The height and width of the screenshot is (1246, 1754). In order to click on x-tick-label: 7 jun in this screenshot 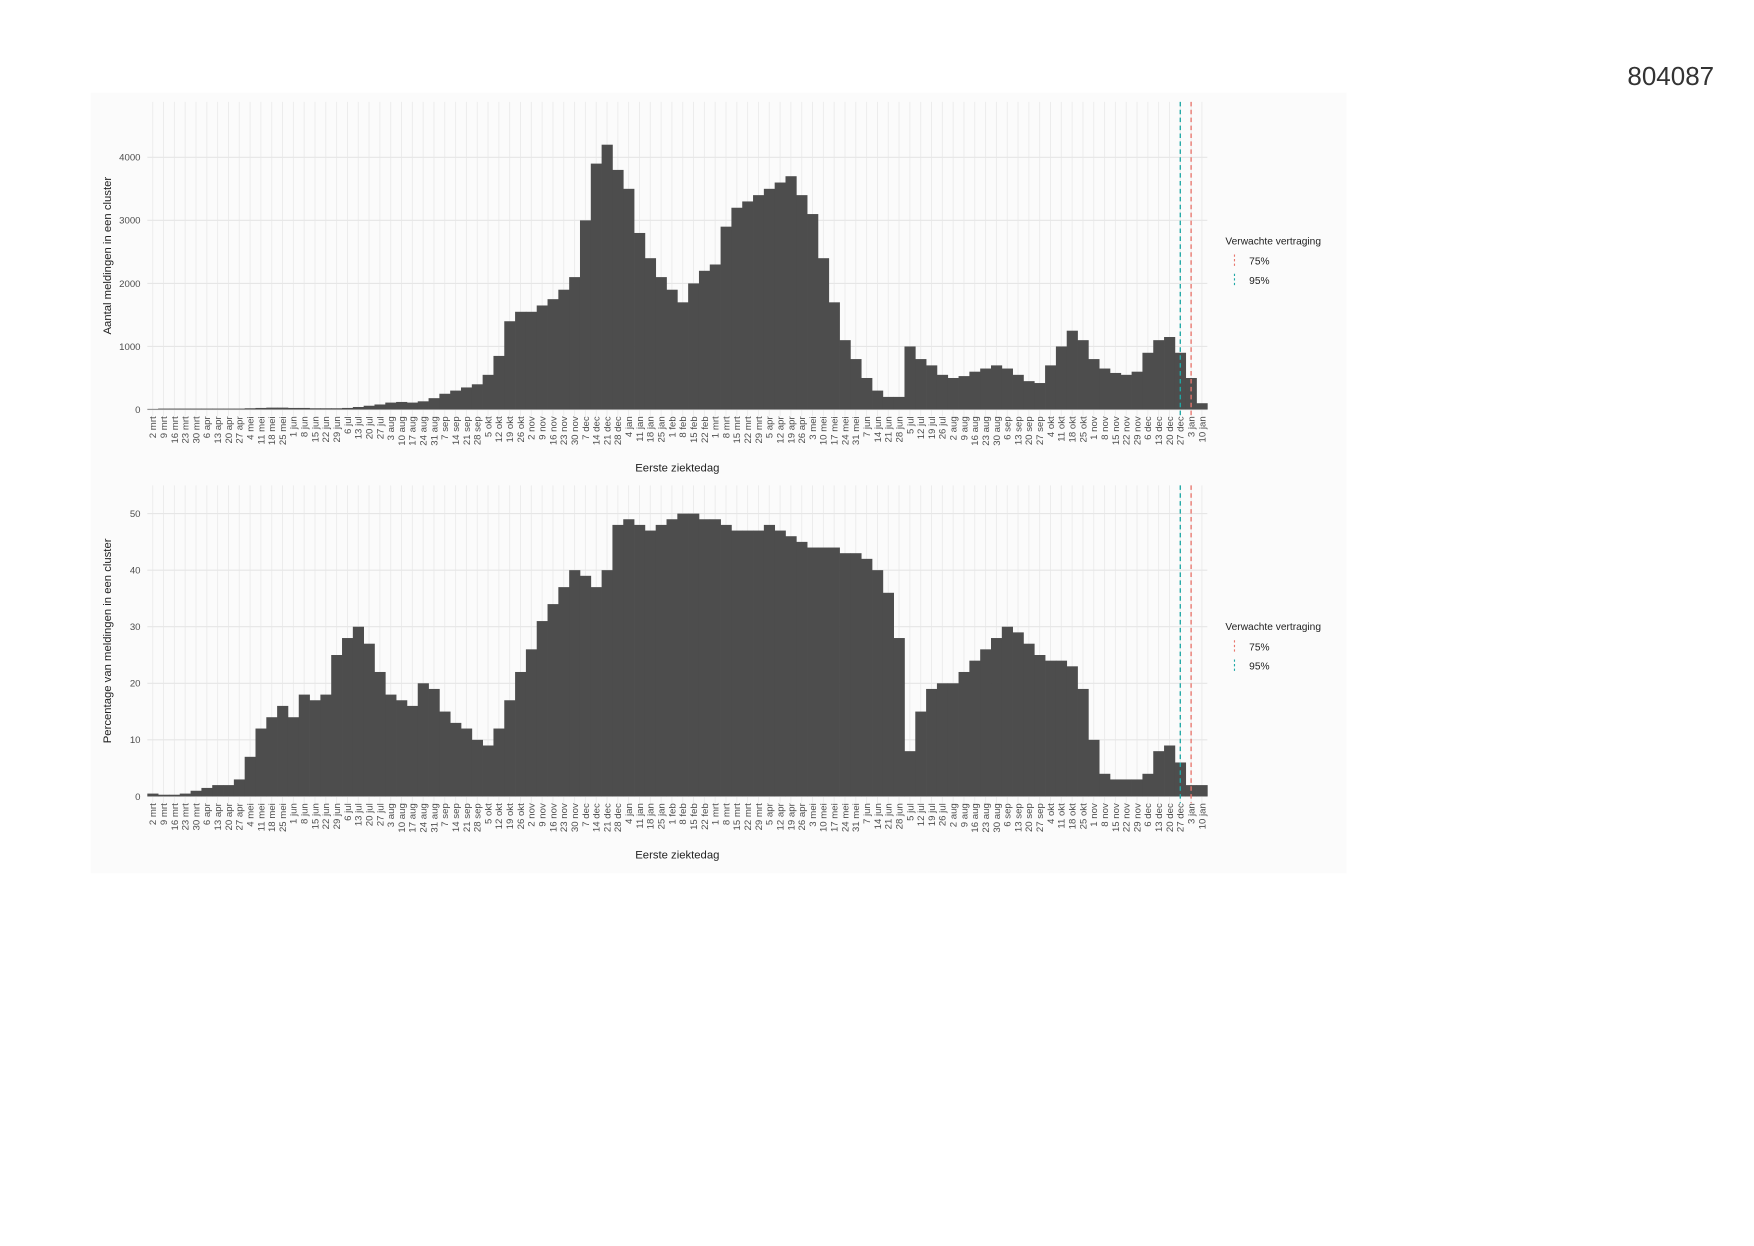, I will do `click(867, 813)`.